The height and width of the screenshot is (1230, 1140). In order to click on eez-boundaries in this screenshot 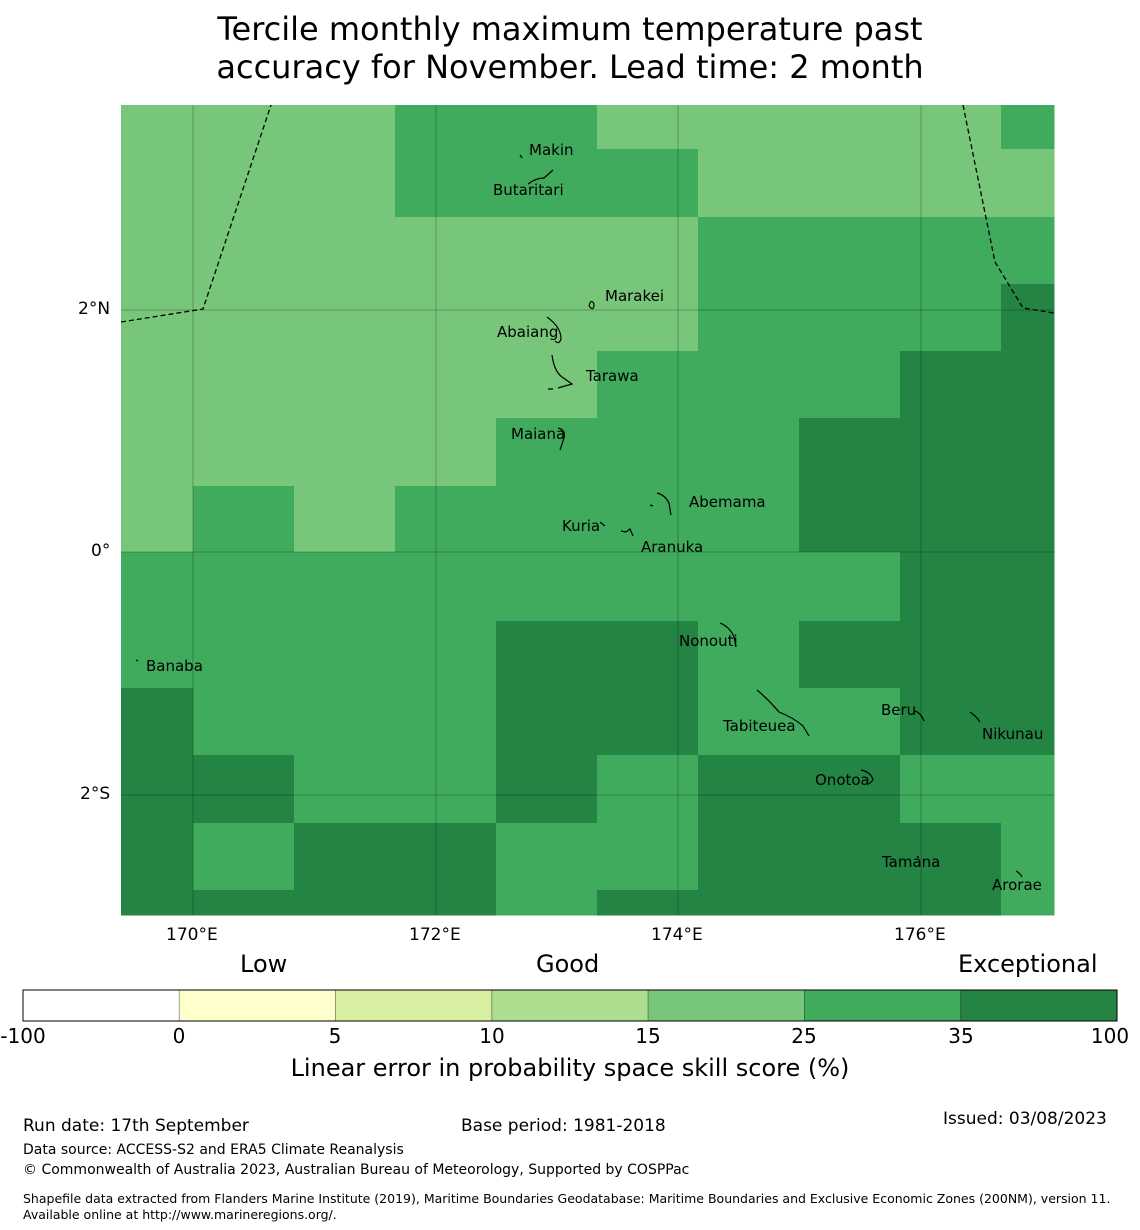, I will do `click(587, 213)`.